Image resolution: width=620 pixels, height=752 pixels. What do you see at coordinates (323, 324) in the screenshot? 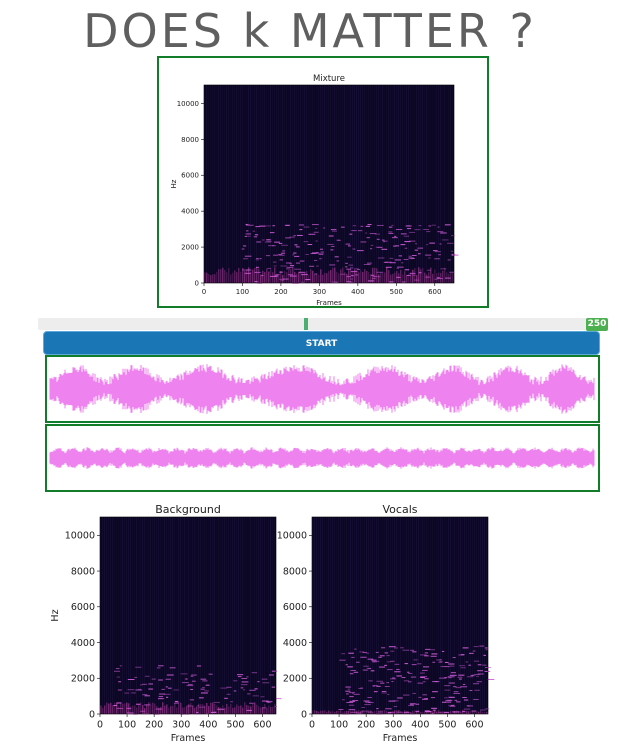
I see `k-slider-track` at bounding box center [323, 324].